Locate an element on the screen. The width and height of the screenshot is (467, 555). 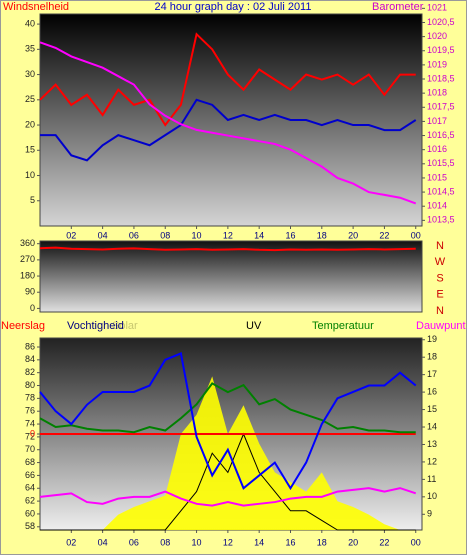
y2-tick-label: 15 is located at coordinates (432, 409).